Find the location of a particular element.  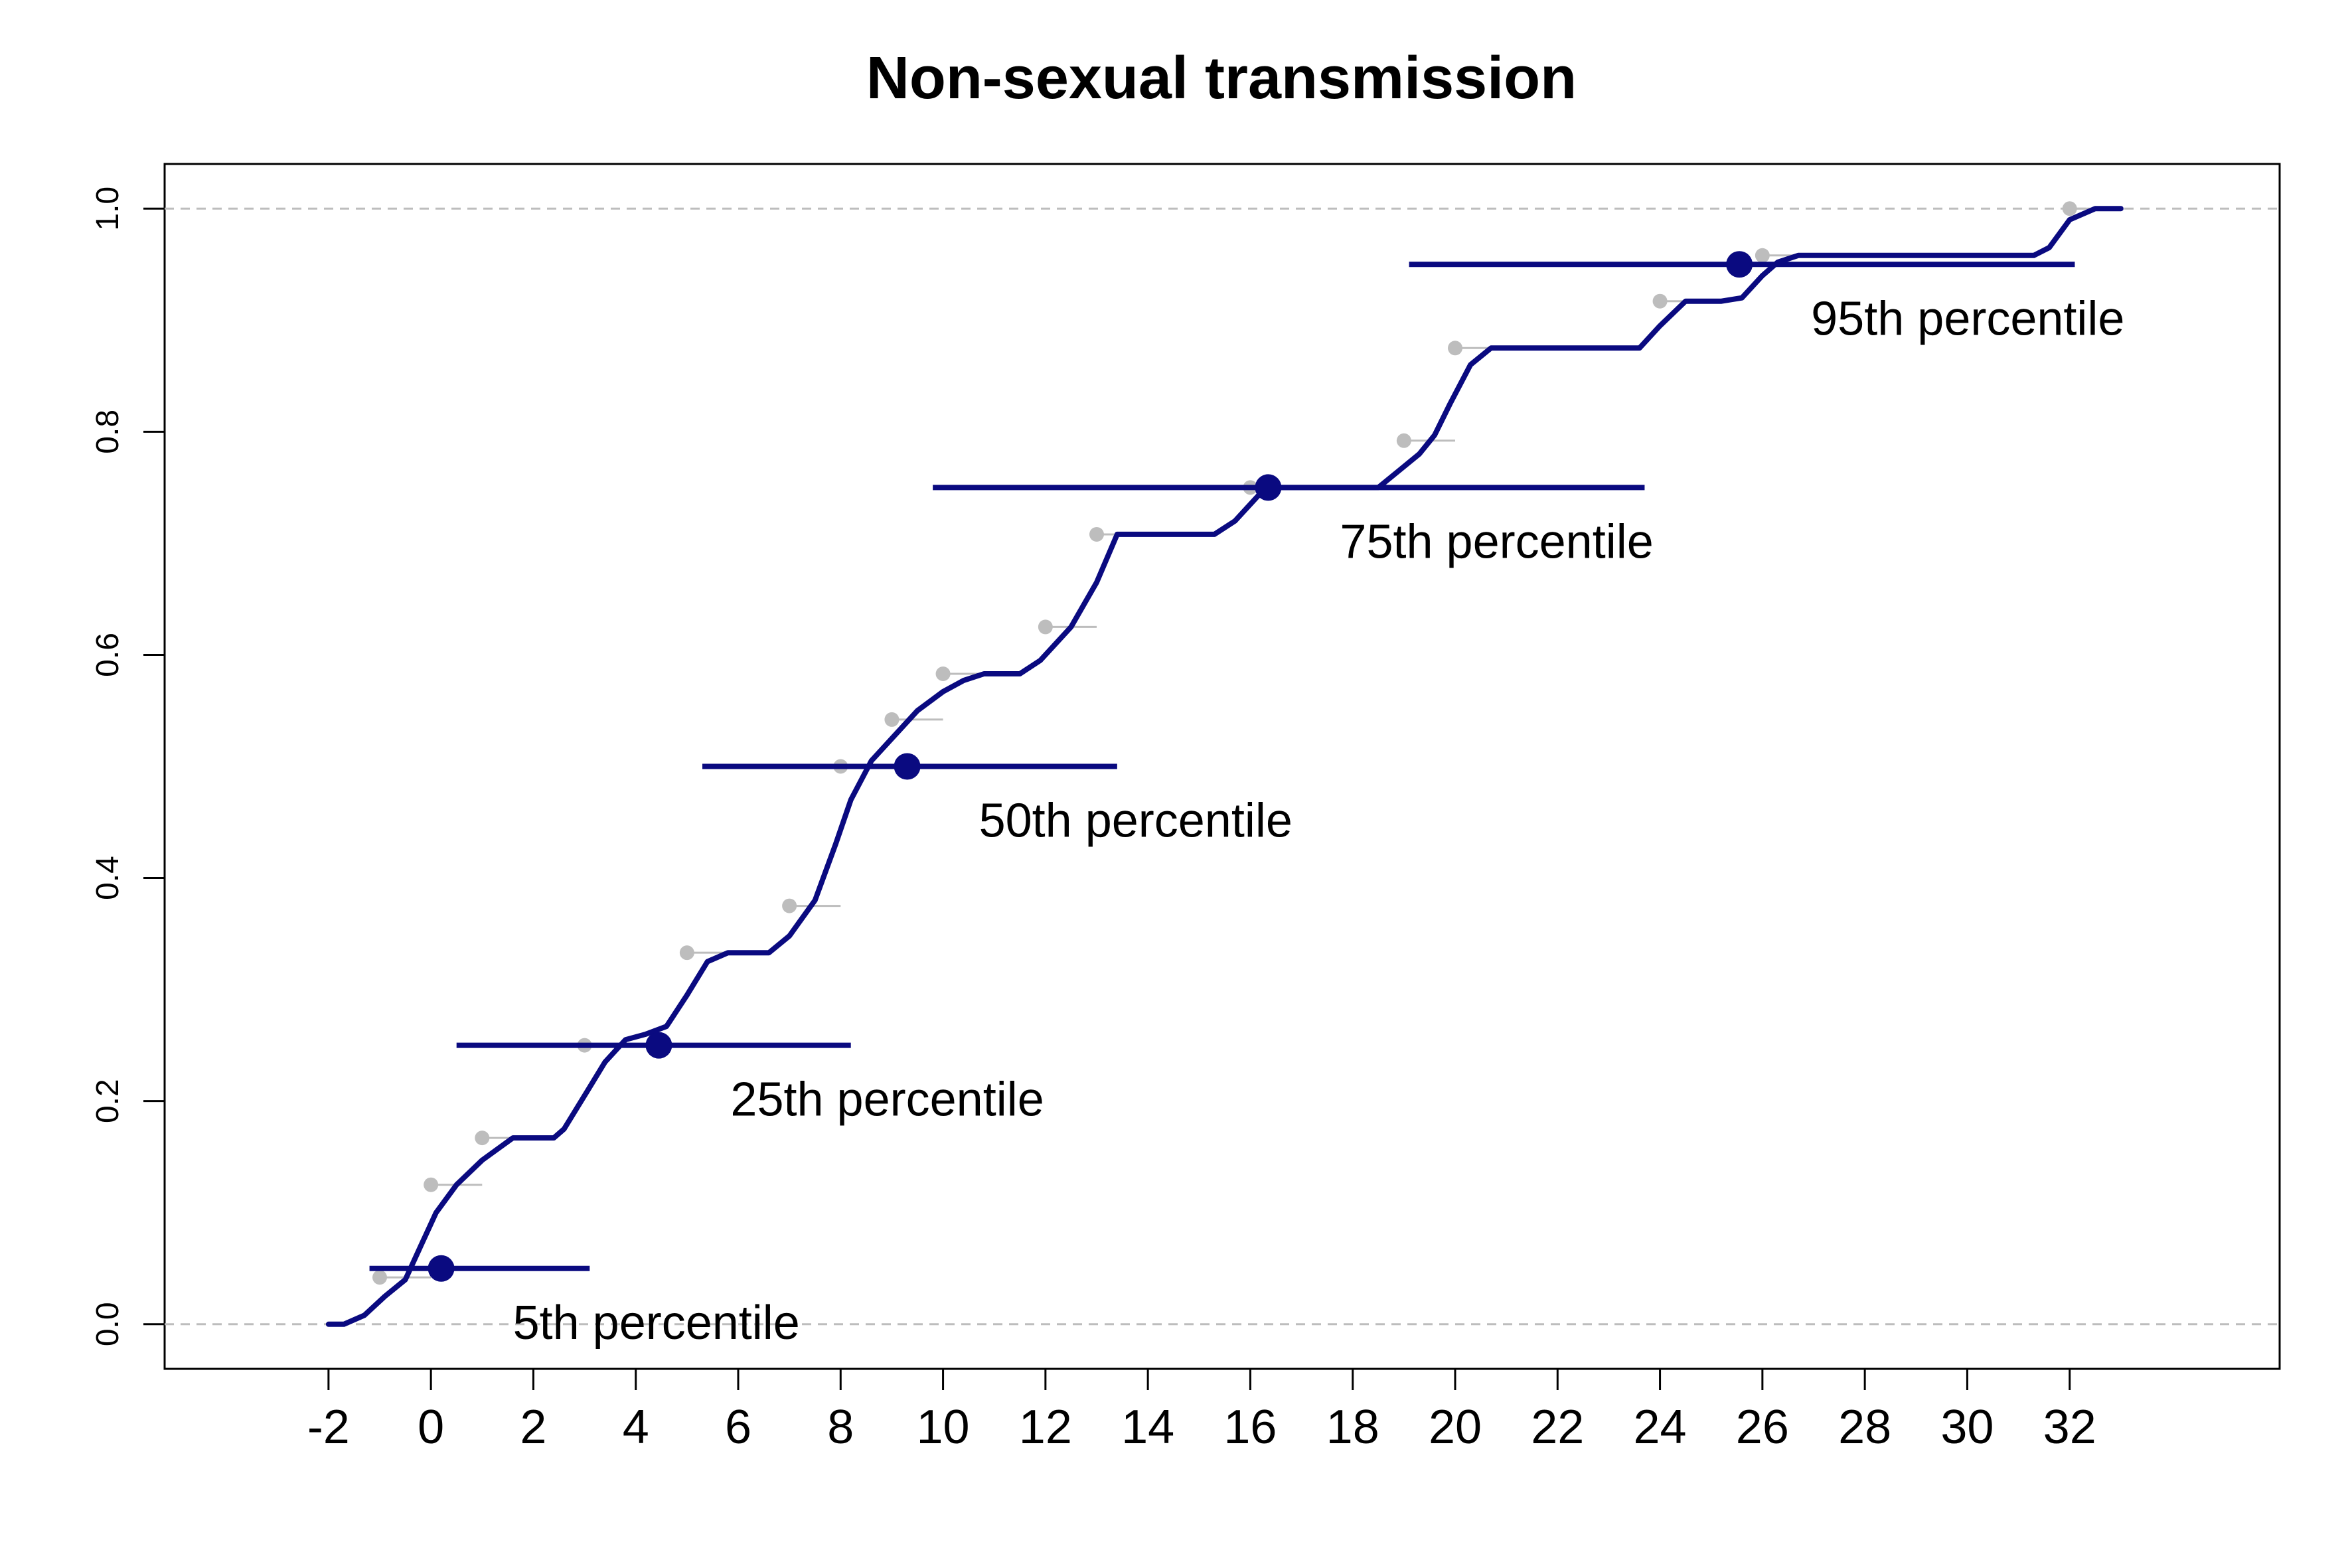

x-tick-label: 4 is located at coordinates (636, 1428).